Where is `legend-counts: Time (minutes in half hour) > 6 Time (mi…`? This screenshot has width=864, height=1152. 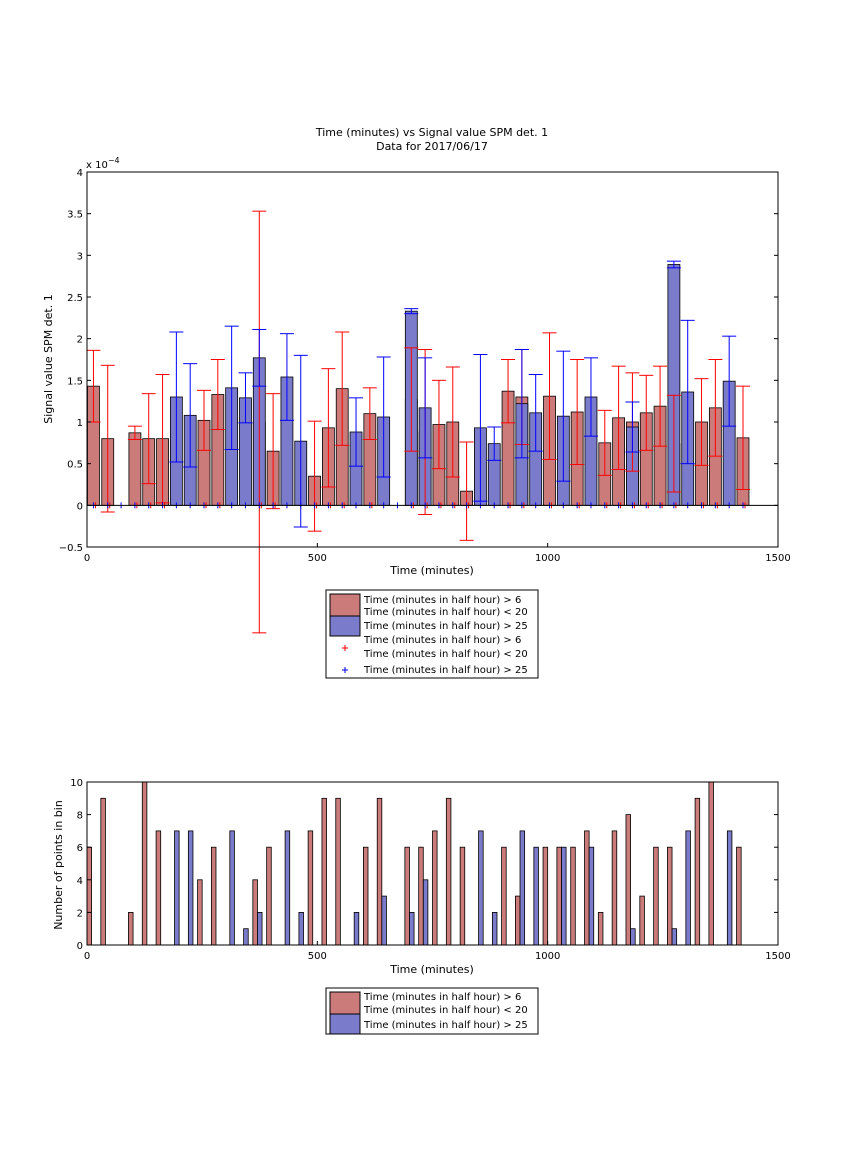 legend-counts: Time (minutes in half hour) > 6 Time (mi… is located at coordinates (432, 1011).